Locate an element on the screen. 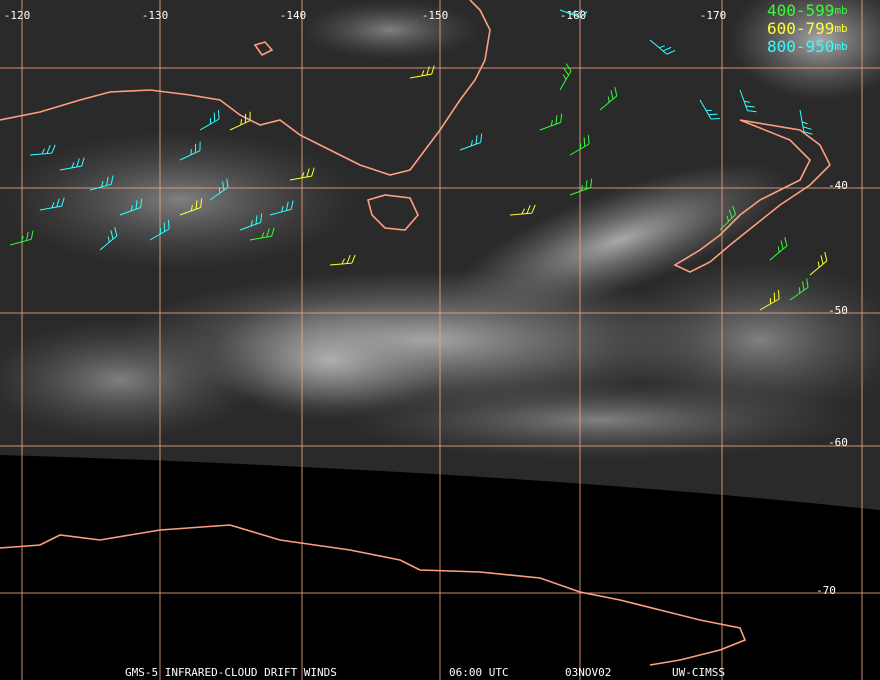 This screenshot has height=680, width=880. longitude-label: -120 is located at coordinates (17, 15).